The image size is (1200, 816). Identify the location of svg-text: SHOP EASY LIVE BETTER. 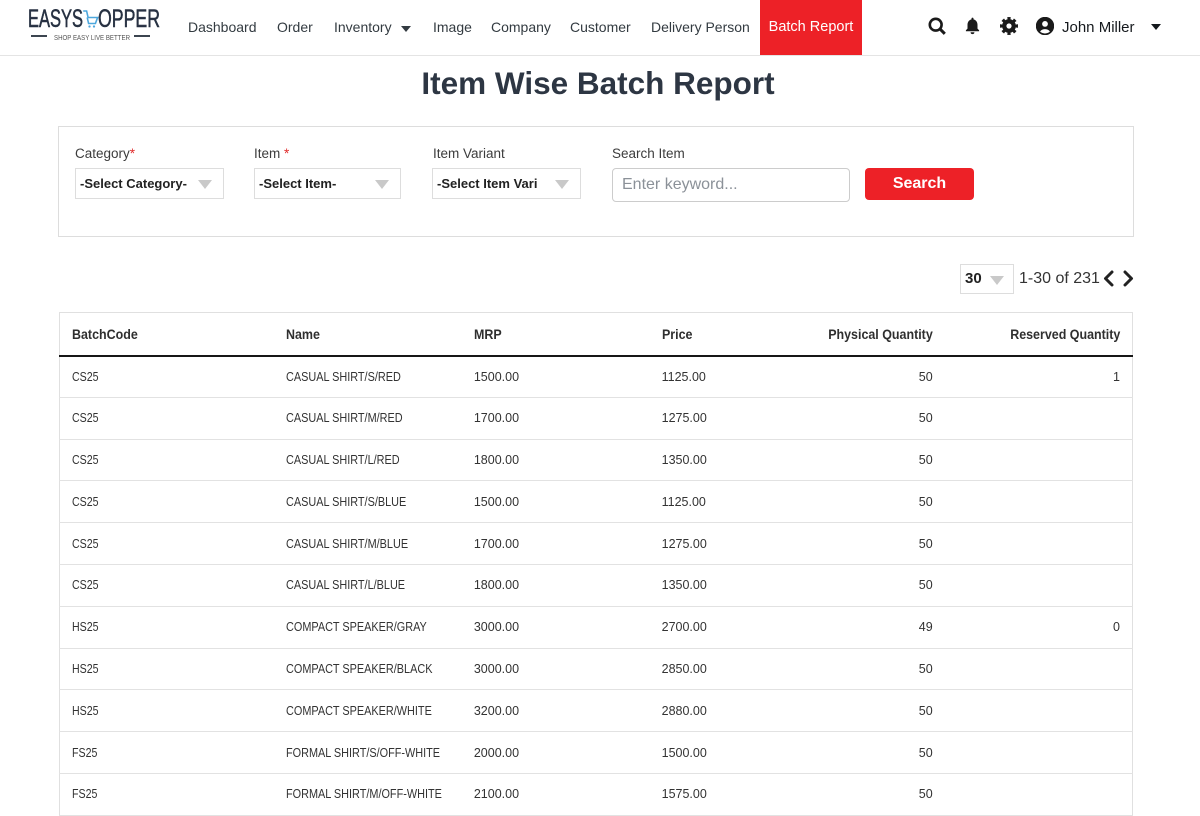
(92, 37).